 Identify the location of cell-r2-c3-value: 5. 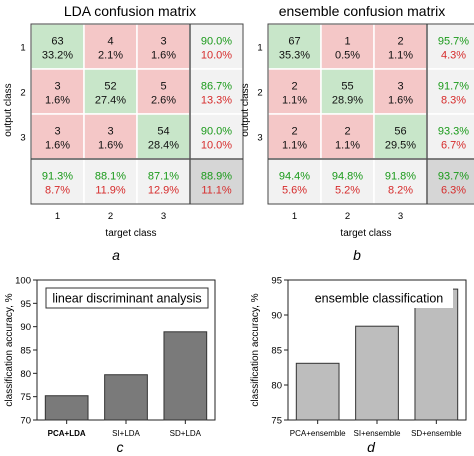
(163, 87).